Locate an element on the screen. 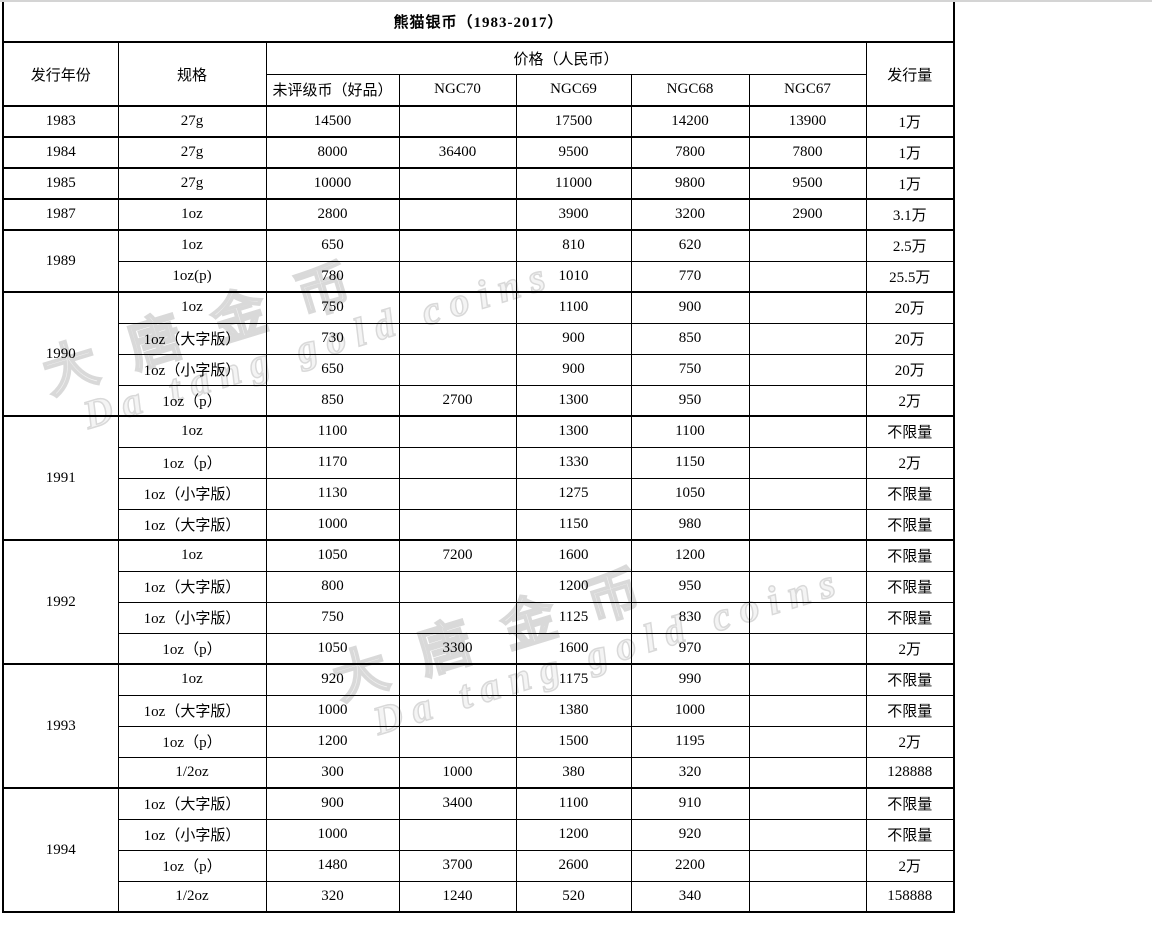 The width and height of the screenshot is (1152, 942). price-ungraded-cell: 1480 is located at coordinates (332, 865).